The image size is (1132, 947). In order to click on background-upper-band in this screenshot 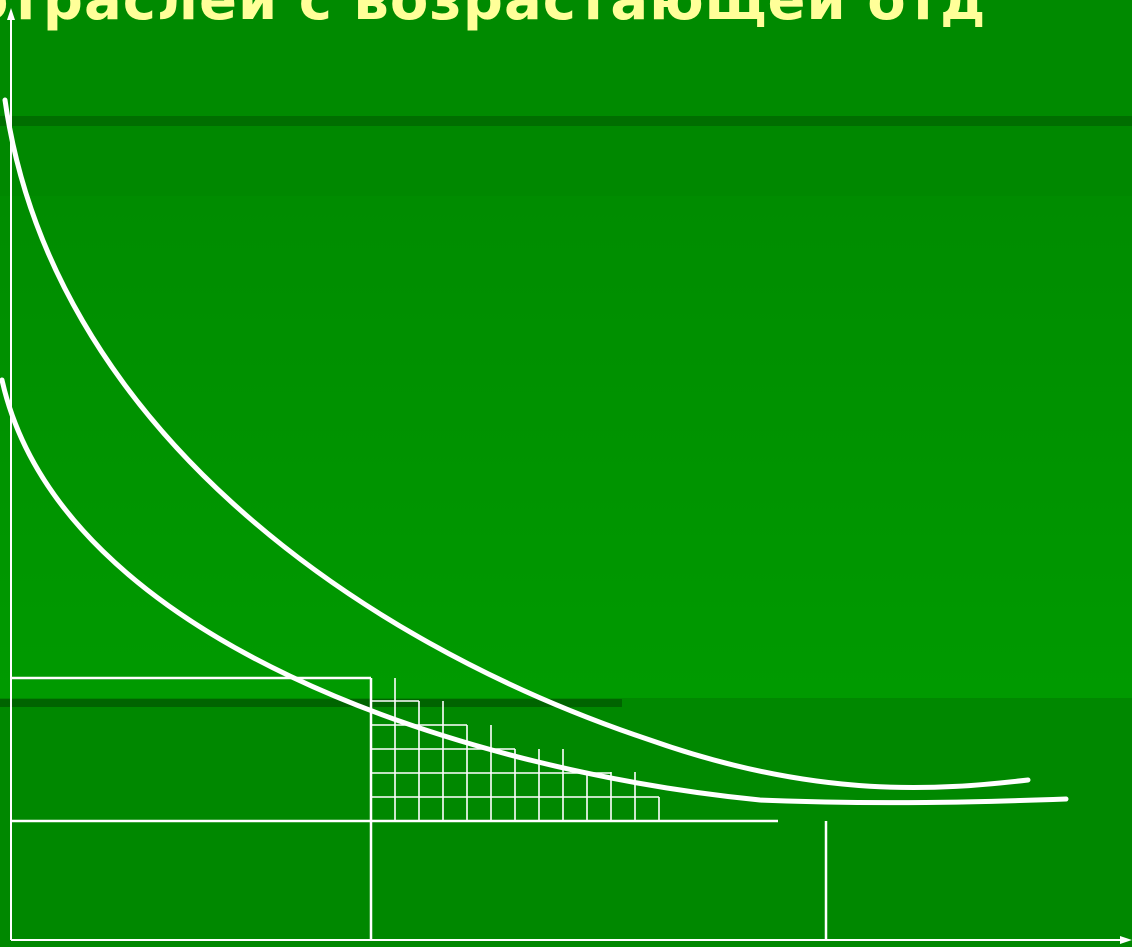, I will do `click(566, 161)`.